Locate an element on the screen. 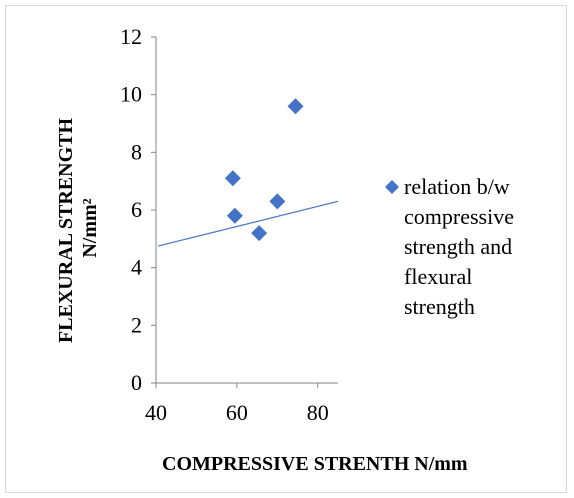 Image resolution: width=574 pixels, height=498 pixels. y-tick-label: 0 is located at coordinates (136, 382).